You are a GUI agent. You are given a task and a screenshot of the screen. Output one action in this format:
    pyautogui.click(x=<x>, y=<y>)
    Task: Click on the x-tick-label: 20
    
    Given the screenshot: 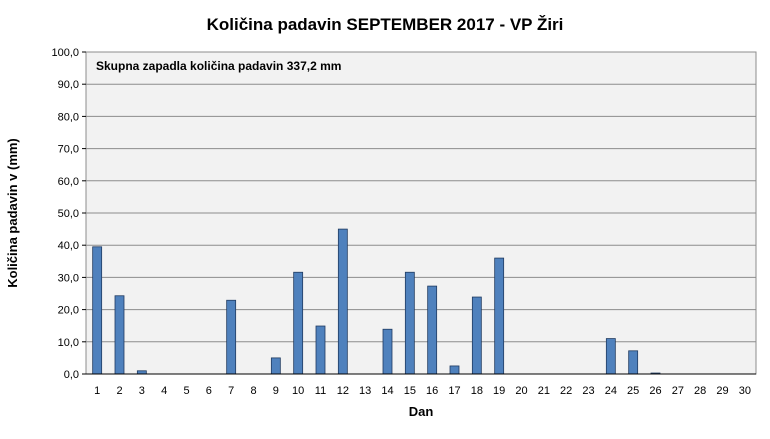 What is the action you would take?
    pyautogui.click(x=521, y=391)
    